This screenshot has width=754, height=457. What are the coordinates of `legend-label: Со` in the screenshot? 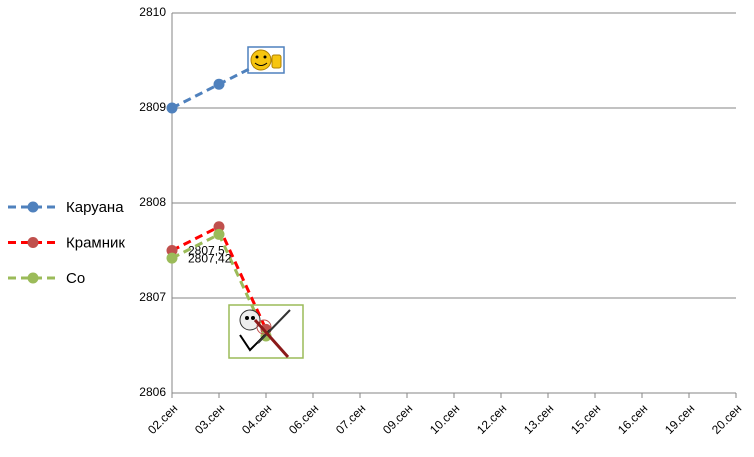 It's located at (75, 278).